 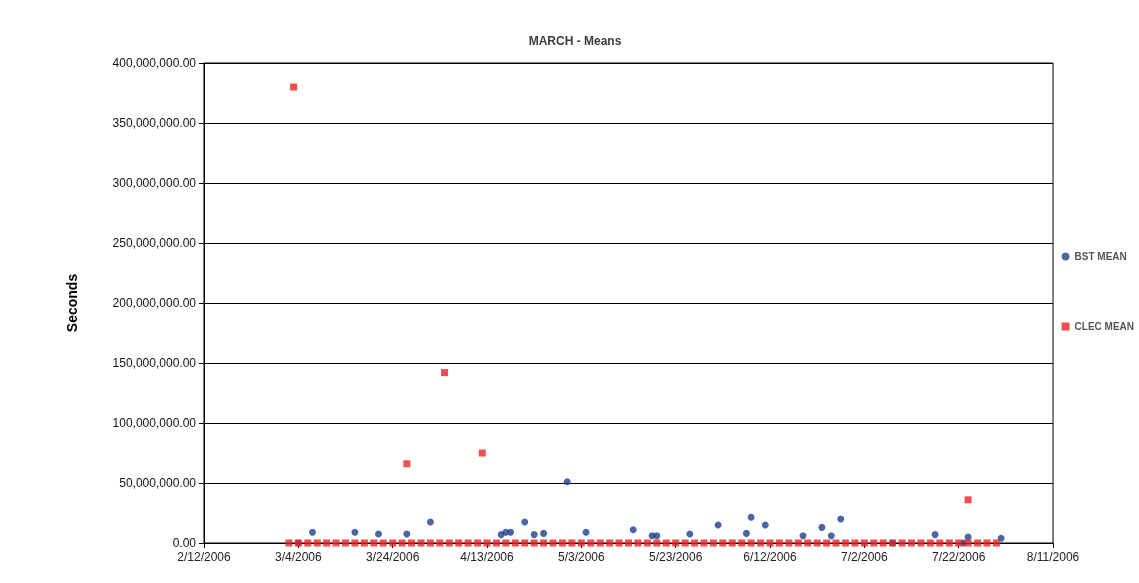 I want to click on y-tick-label: 300,000,000.00, so click(x=154, y=183).